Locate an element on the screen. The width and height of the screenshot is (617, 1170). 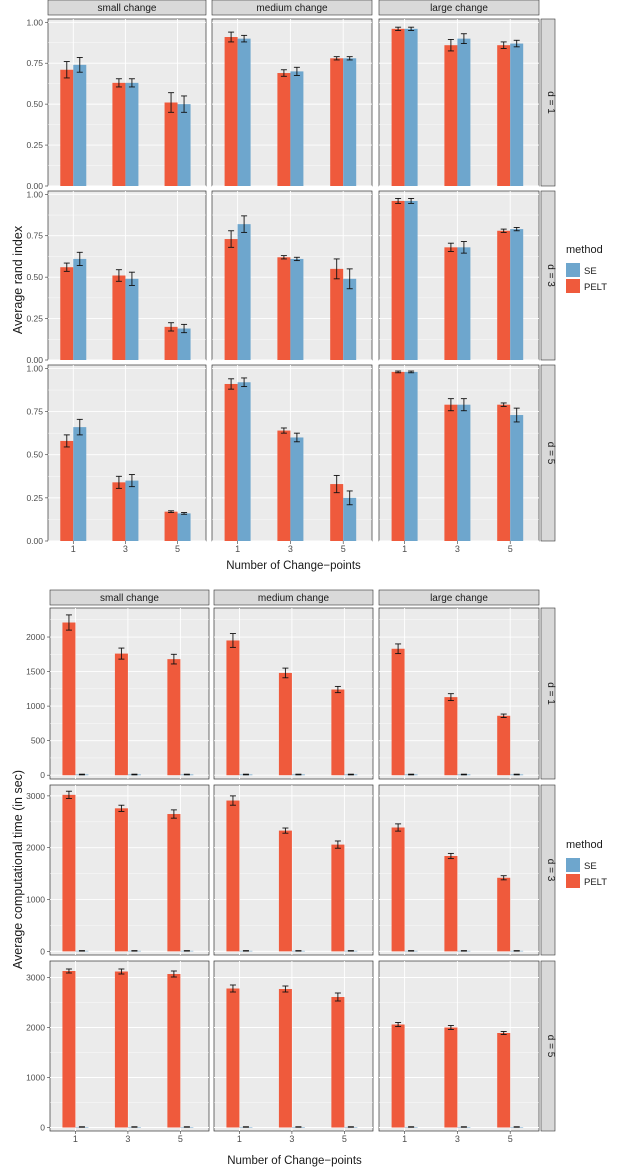
legend: method SE PELT is located at coordinates (586, 863).